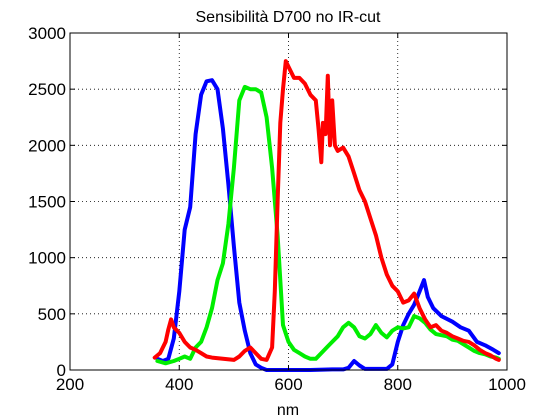 This screenshot has width=560, height=420. What do you see at coordinates (47, 258) in the screenshot?
I see `y-tick-label: 1000` at bounding box center [47, 258].